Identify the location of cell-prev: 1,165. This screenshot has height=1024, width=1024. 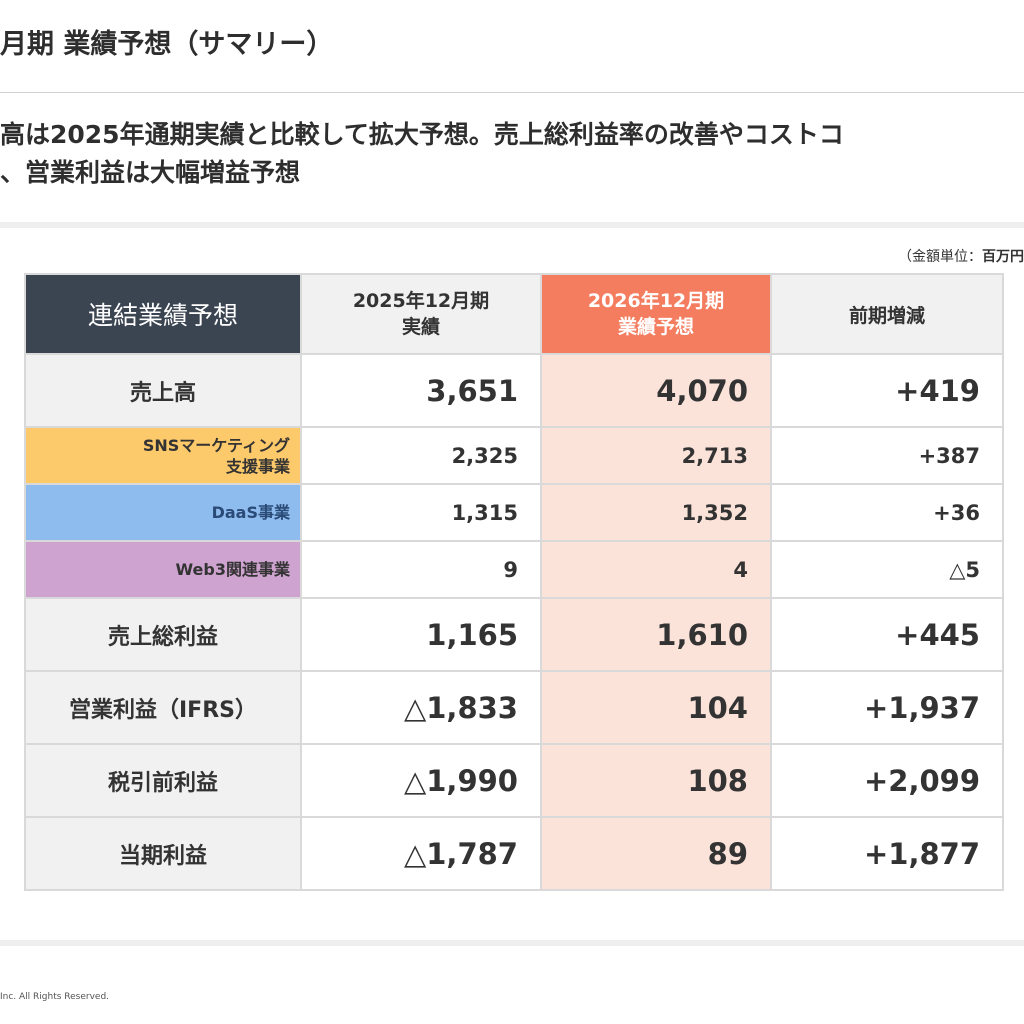
(421, 634).